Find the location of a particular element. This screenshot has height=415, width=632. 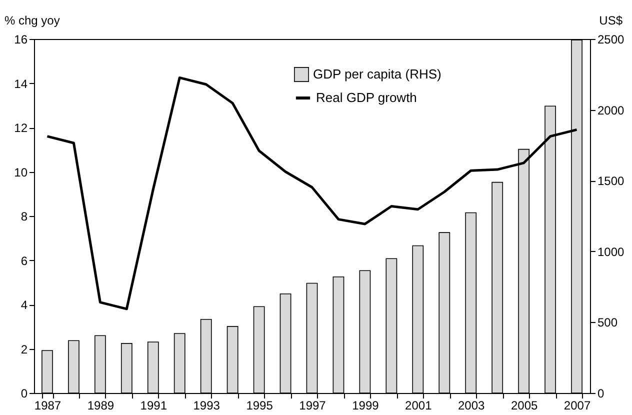

legend-label: Real GDP growth is located at coordinates (366, 97).